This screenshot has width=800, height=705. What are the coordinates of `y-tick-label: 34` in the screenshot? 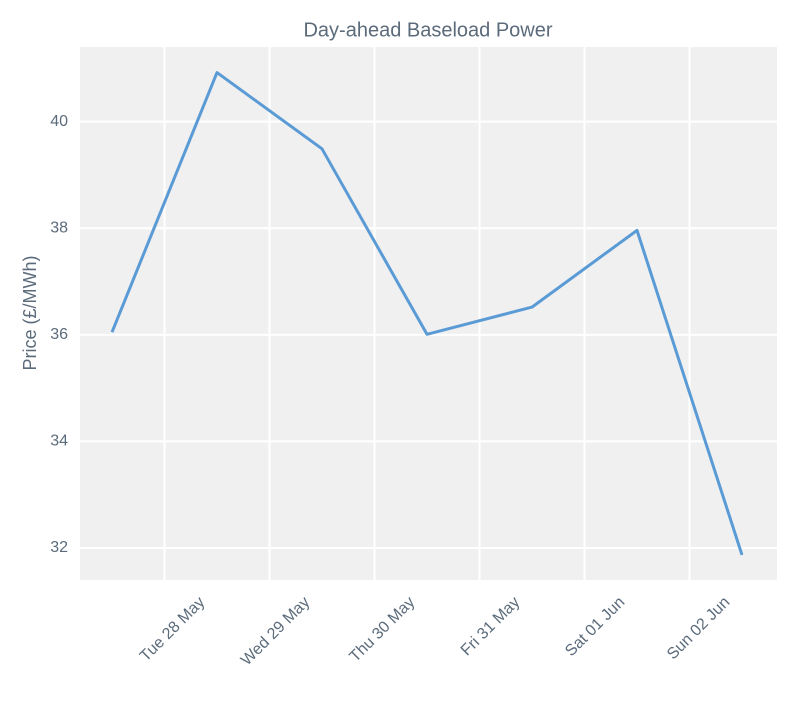 It's located at (59, 441).